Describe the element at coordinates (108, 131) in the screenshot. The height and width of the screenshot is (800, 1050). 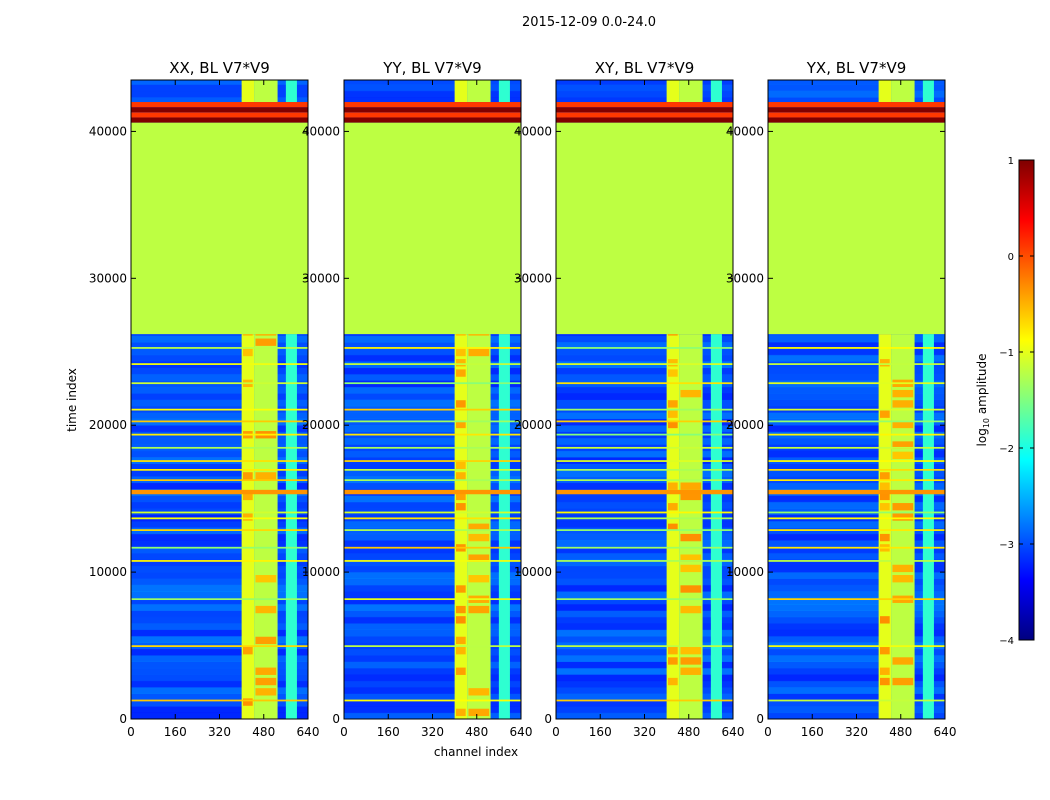
I see `y-tick-label: 40000` at that location.